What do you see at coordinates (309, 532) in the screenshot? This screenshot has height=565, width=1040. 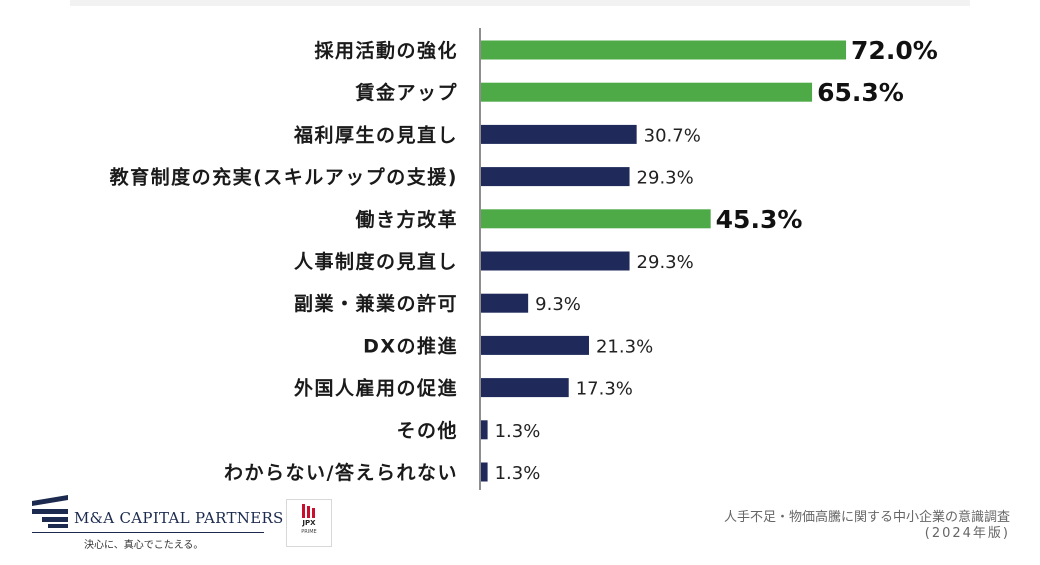 I see `jpx-sub: PRIME` at bounding box center [309, 532].